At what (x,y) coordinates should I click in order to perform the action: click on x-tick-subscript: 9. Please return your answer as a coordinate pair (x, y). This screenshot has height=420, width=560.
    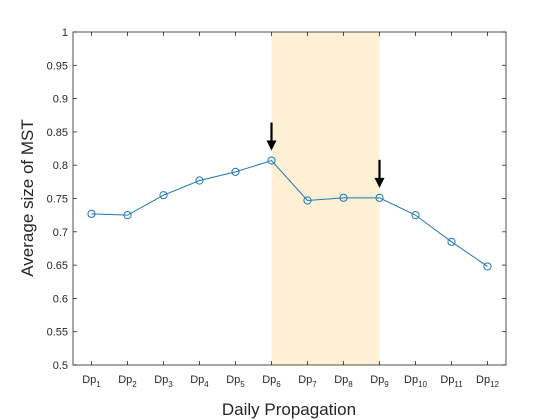
    Looking at the image, I should click on (386, 384).